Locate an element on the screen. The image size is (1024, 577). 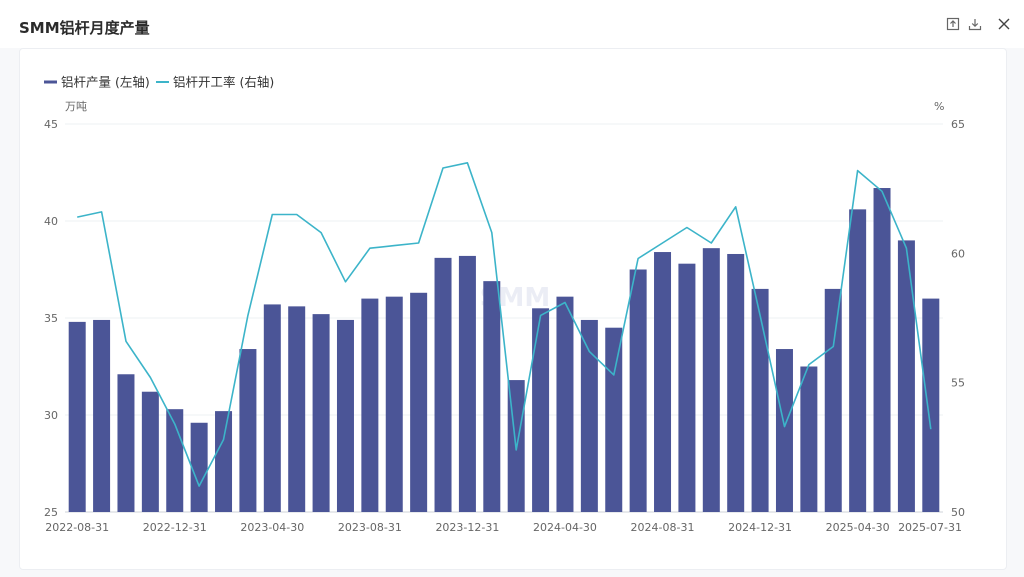
legend-bar-label: 铝杆产量 (左轴) is located at coordinates (105, 82).